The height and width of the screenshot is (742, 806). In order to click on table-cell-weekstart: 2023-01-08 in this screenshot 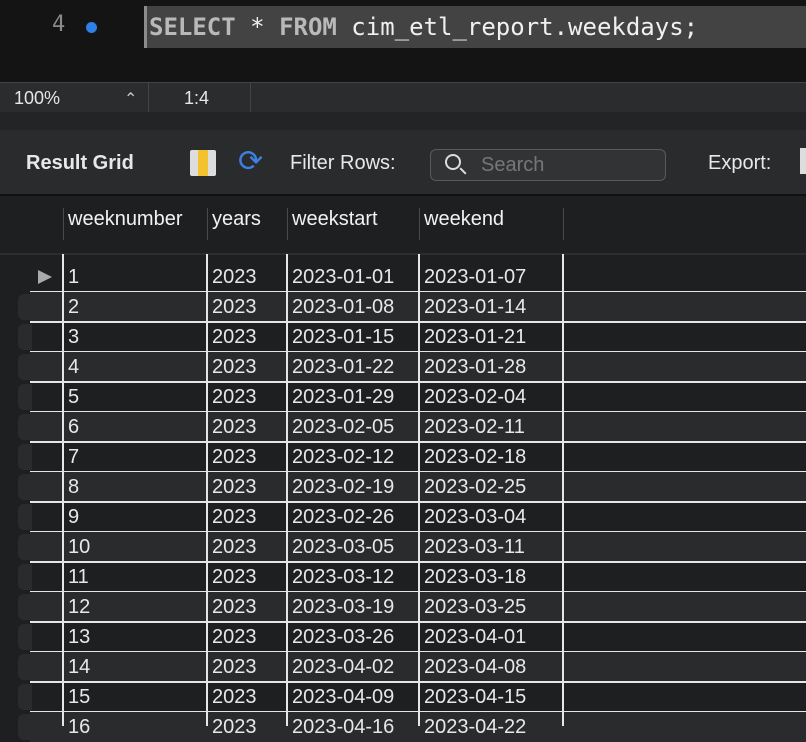, I will do `click(343, 307)`.